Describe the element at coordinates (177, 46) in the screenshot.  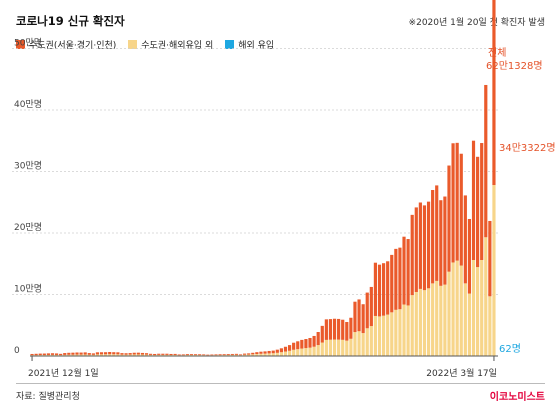
I see `legend-label-non-metro: 수도권·해외유입 외` at that location.